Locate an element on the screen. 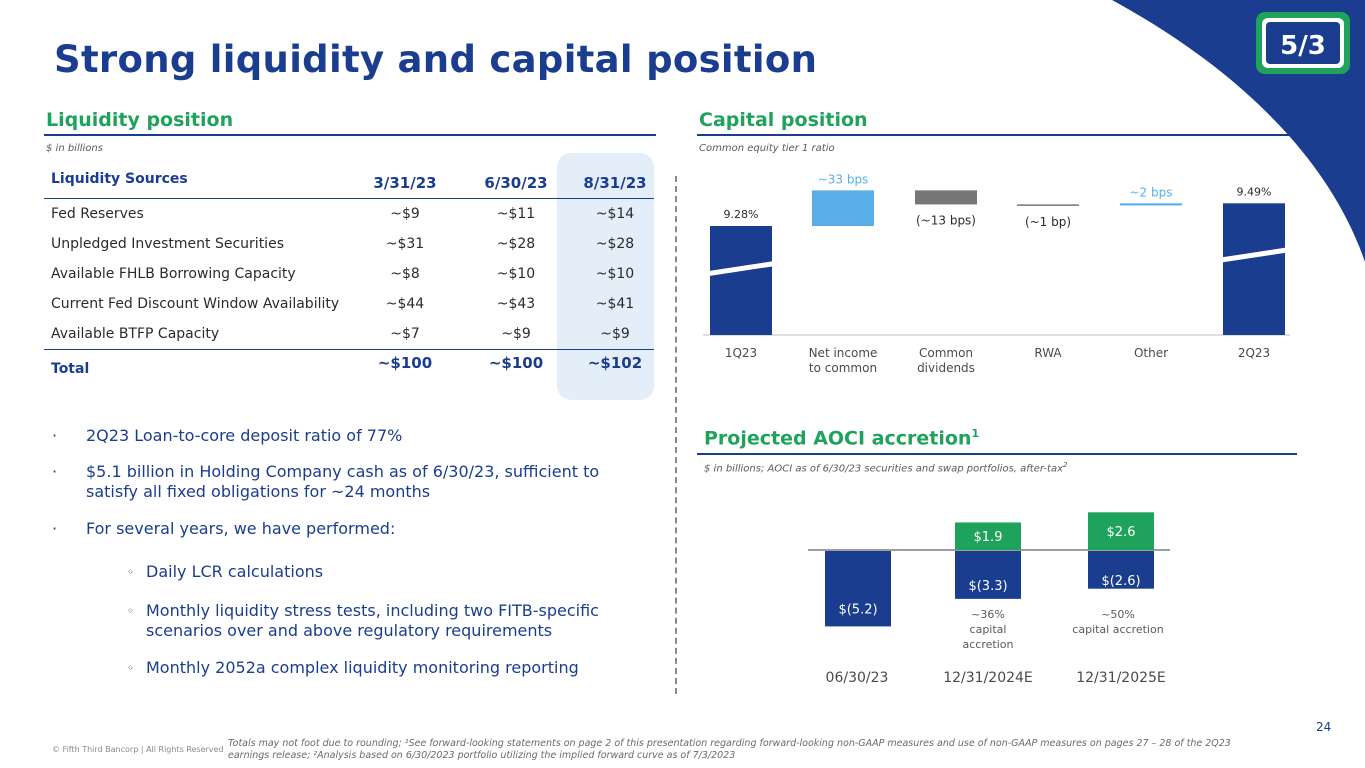 Image resolution: width=1365 pixels, height=768 pixels. data-label: $(2.6) is located at coordinates (1120, 581).